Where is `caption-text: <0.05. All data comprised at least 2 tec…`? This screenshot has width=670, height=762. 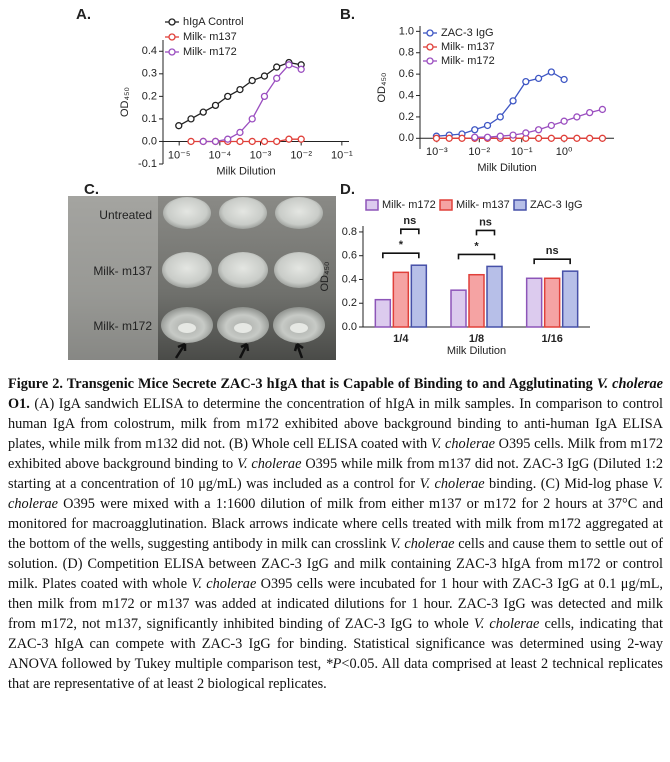 caption-text: <0.05. All data comprised at least 2 tec… is located at coordinates (335, 674).